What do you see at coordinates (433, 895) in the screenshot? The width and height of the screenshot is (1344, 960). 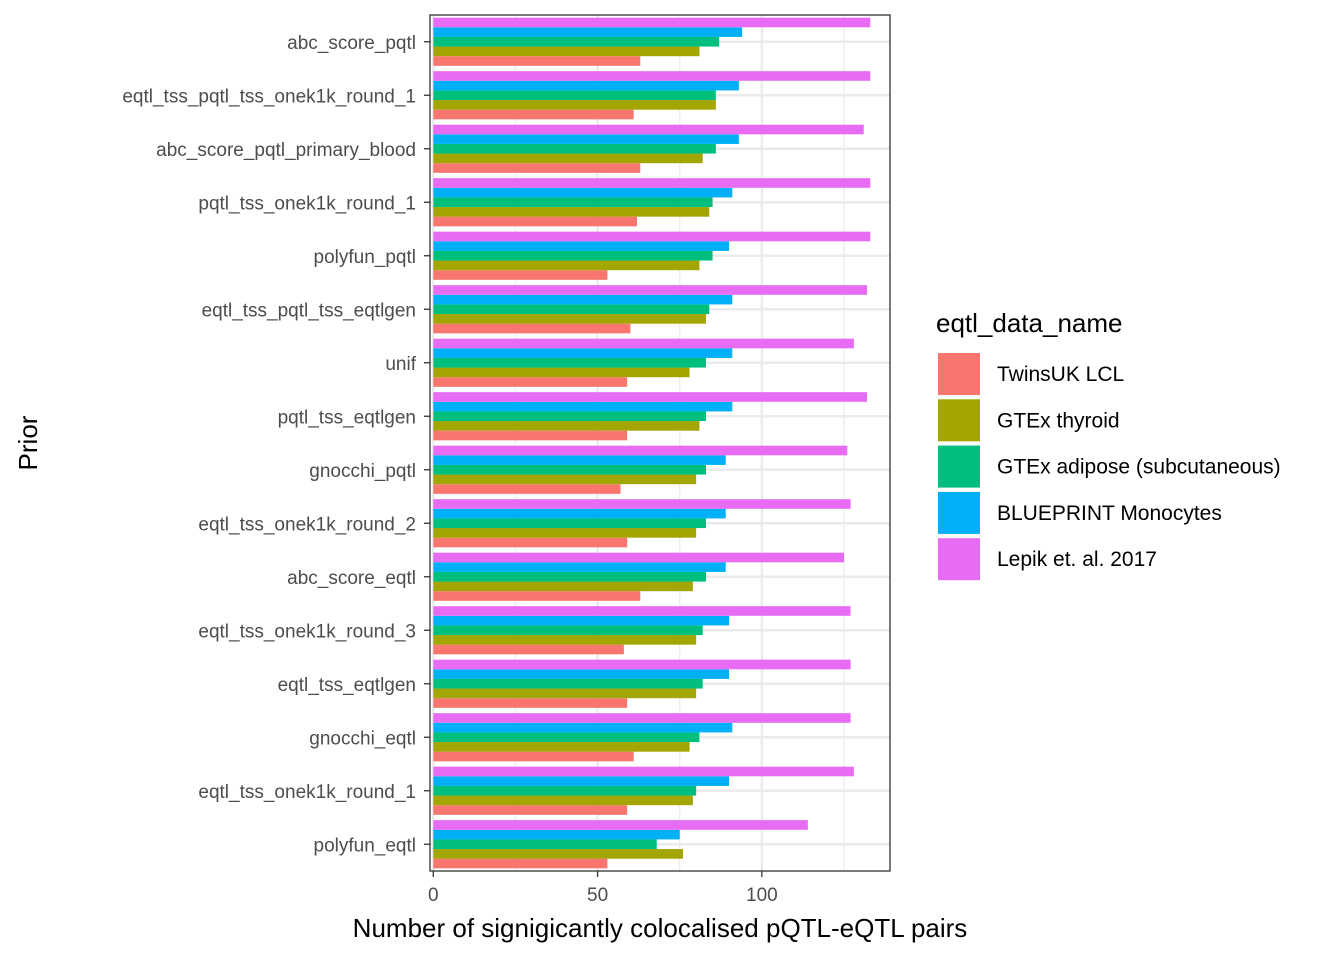 I see `x-tick-label: 0` at bounding box center [433, 895].